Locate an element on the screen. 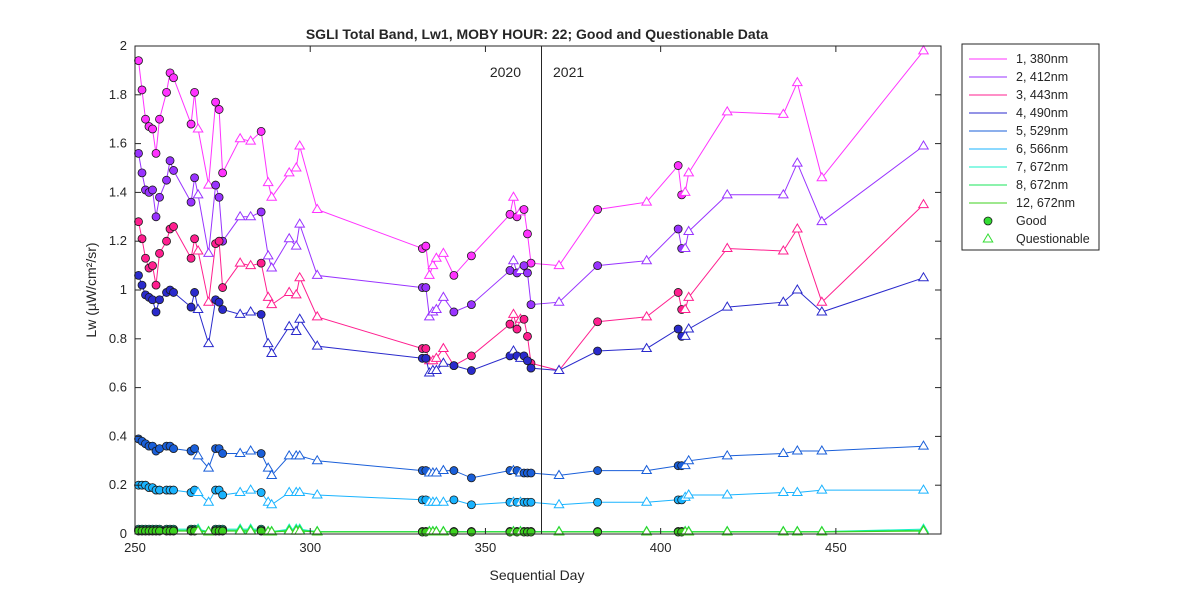  legend-box is located at coordinates (1030, 147).